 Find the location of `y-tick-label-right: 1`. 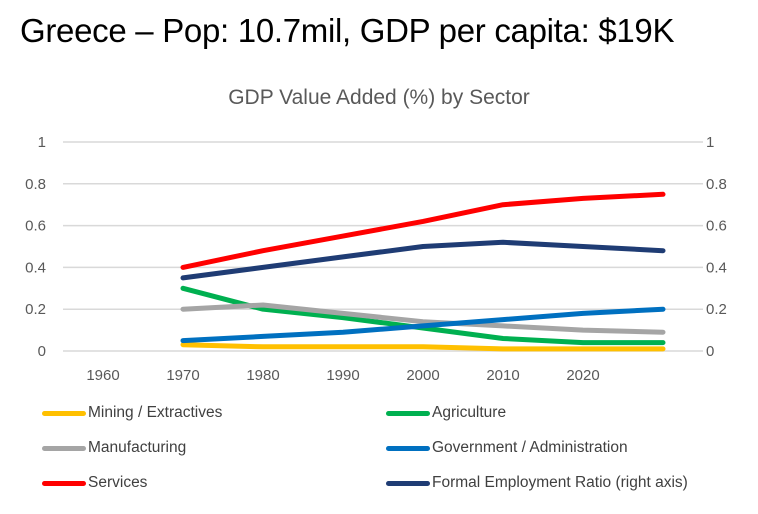

y-tick-label-right: 1 is located at coordinates (710, 142).